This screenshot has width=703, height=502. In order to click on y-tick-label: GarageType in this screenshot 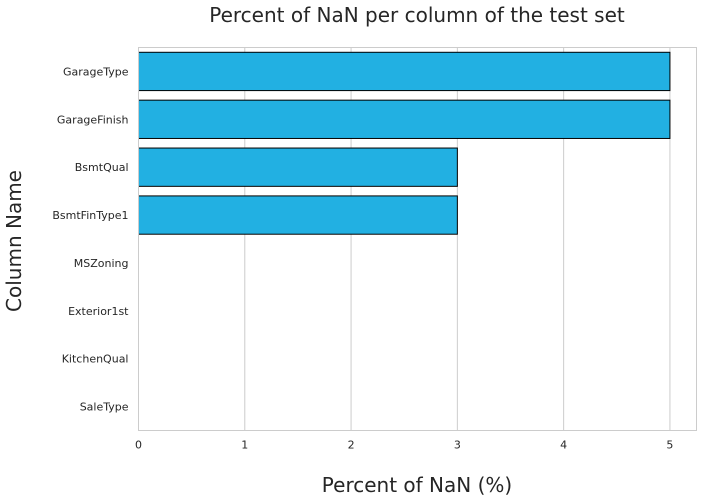, I will do `click(96, 71)`.